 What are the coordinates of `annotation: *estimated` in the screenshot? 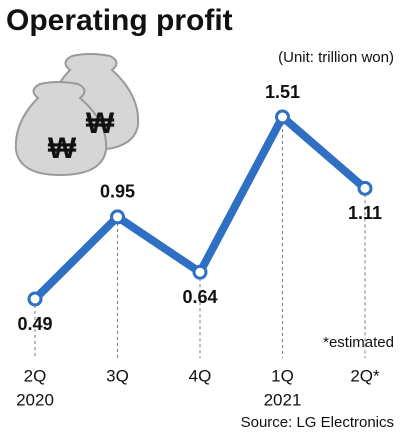 It's located at (358, 342).